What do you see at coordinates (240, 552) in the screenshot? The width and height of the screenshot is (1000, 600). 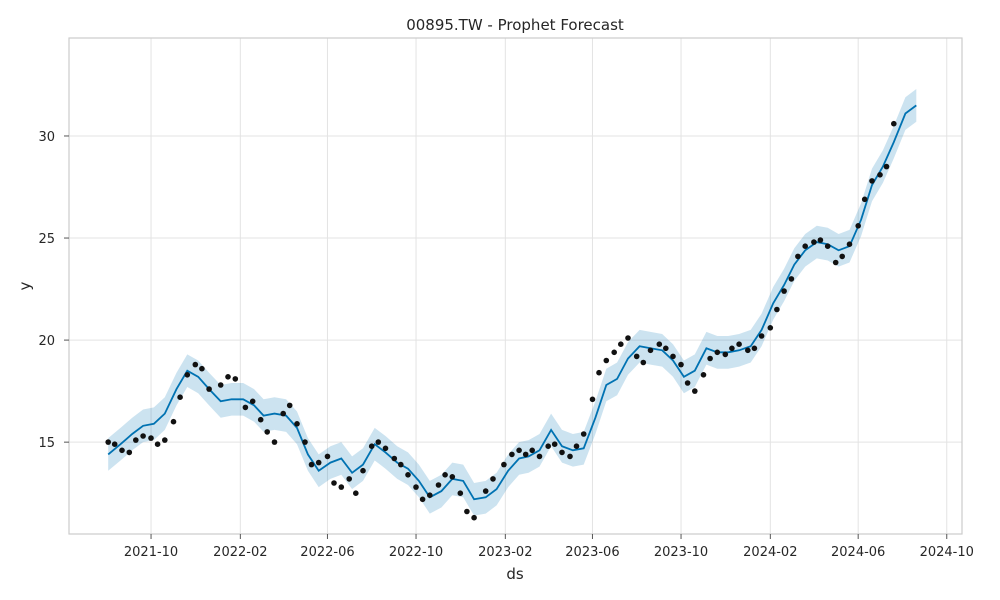 I see `x-tick-label: 2022-02` at bounding box center [240, 552].